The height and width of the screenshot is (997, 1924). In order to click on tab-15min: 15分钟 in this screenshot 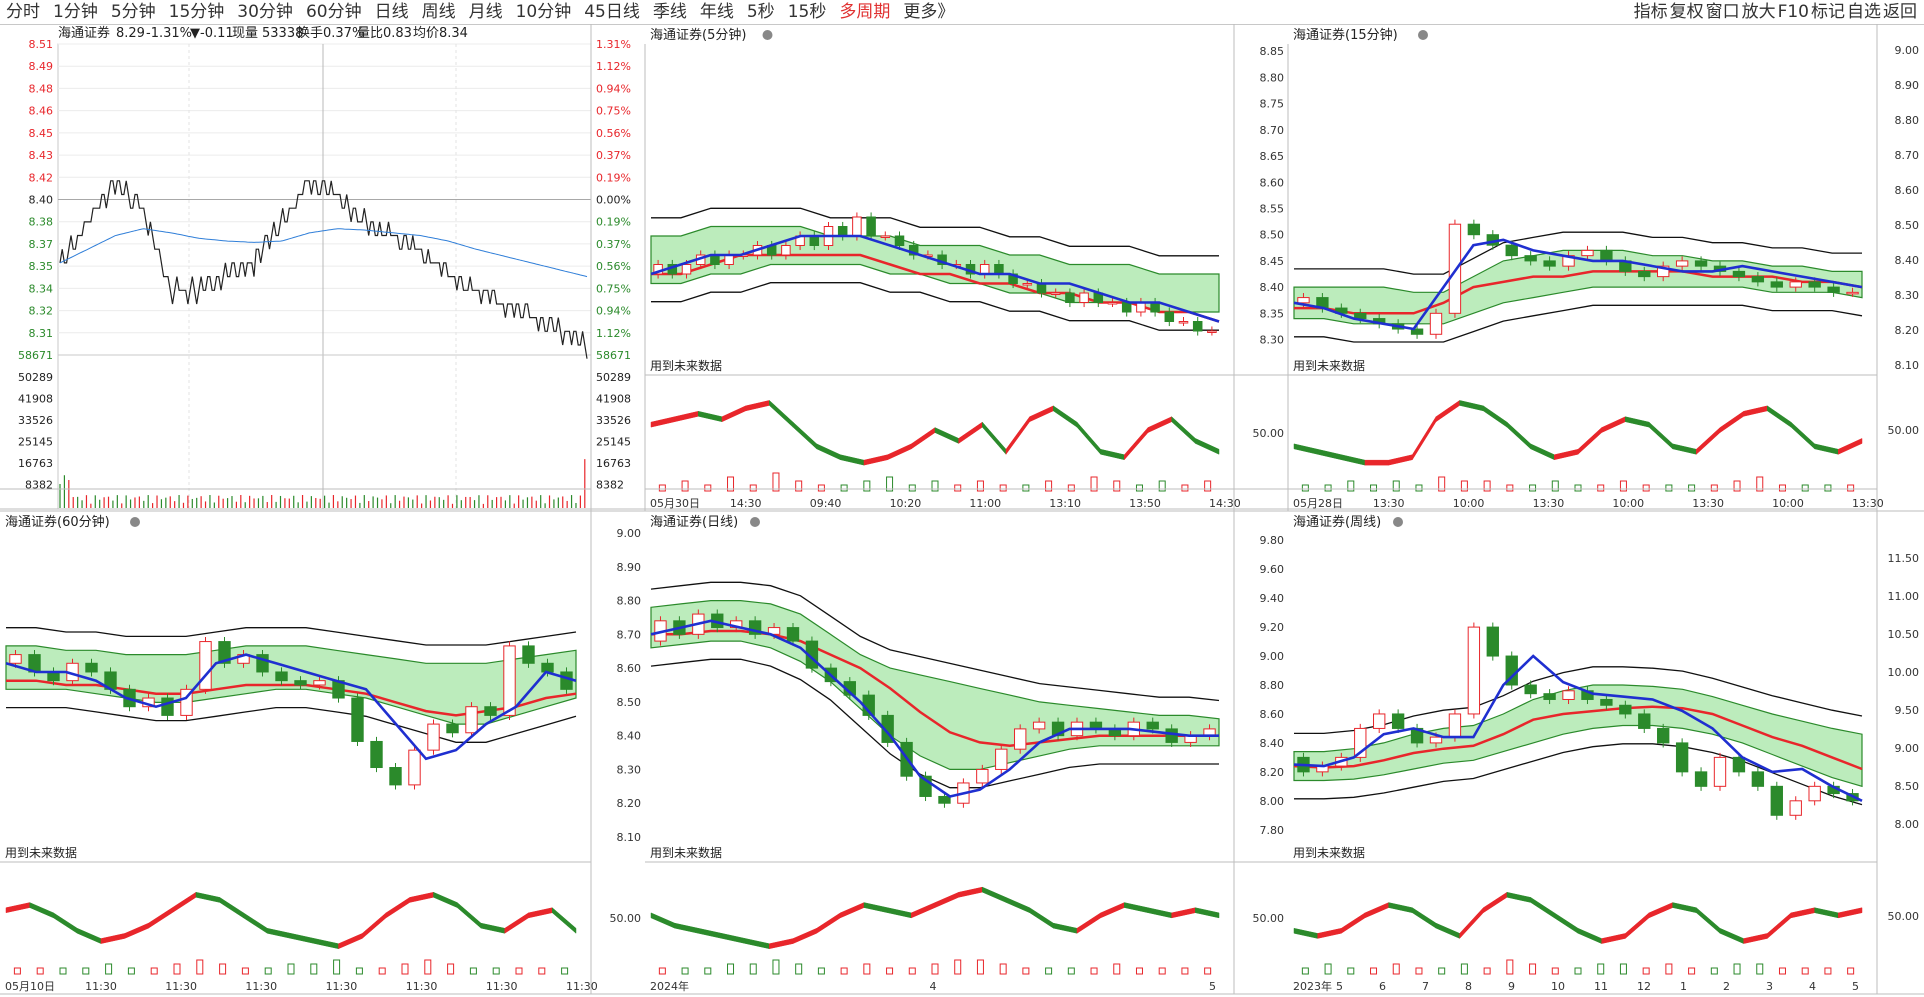, I will do `click(196, 12)`.